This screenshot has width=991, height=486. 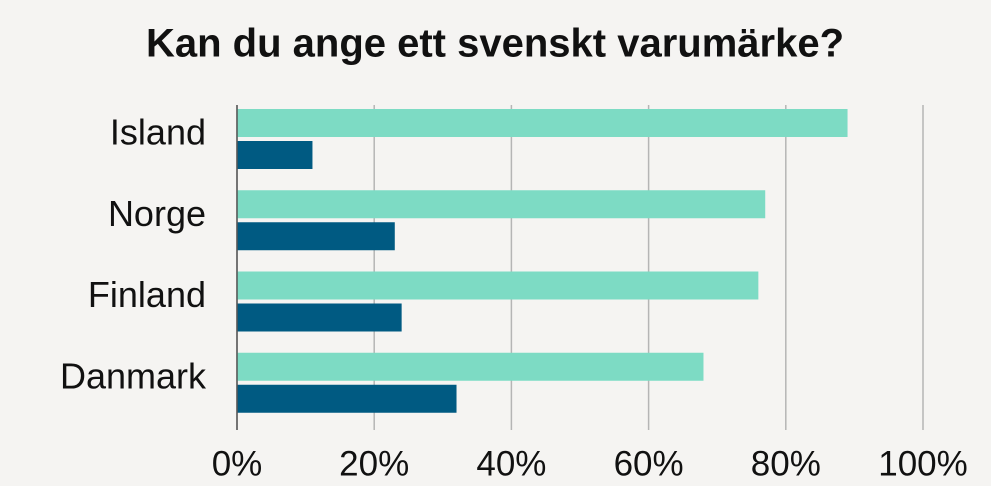 I want to click on y-tick-label: Danmark, so click(x=133, y=375).